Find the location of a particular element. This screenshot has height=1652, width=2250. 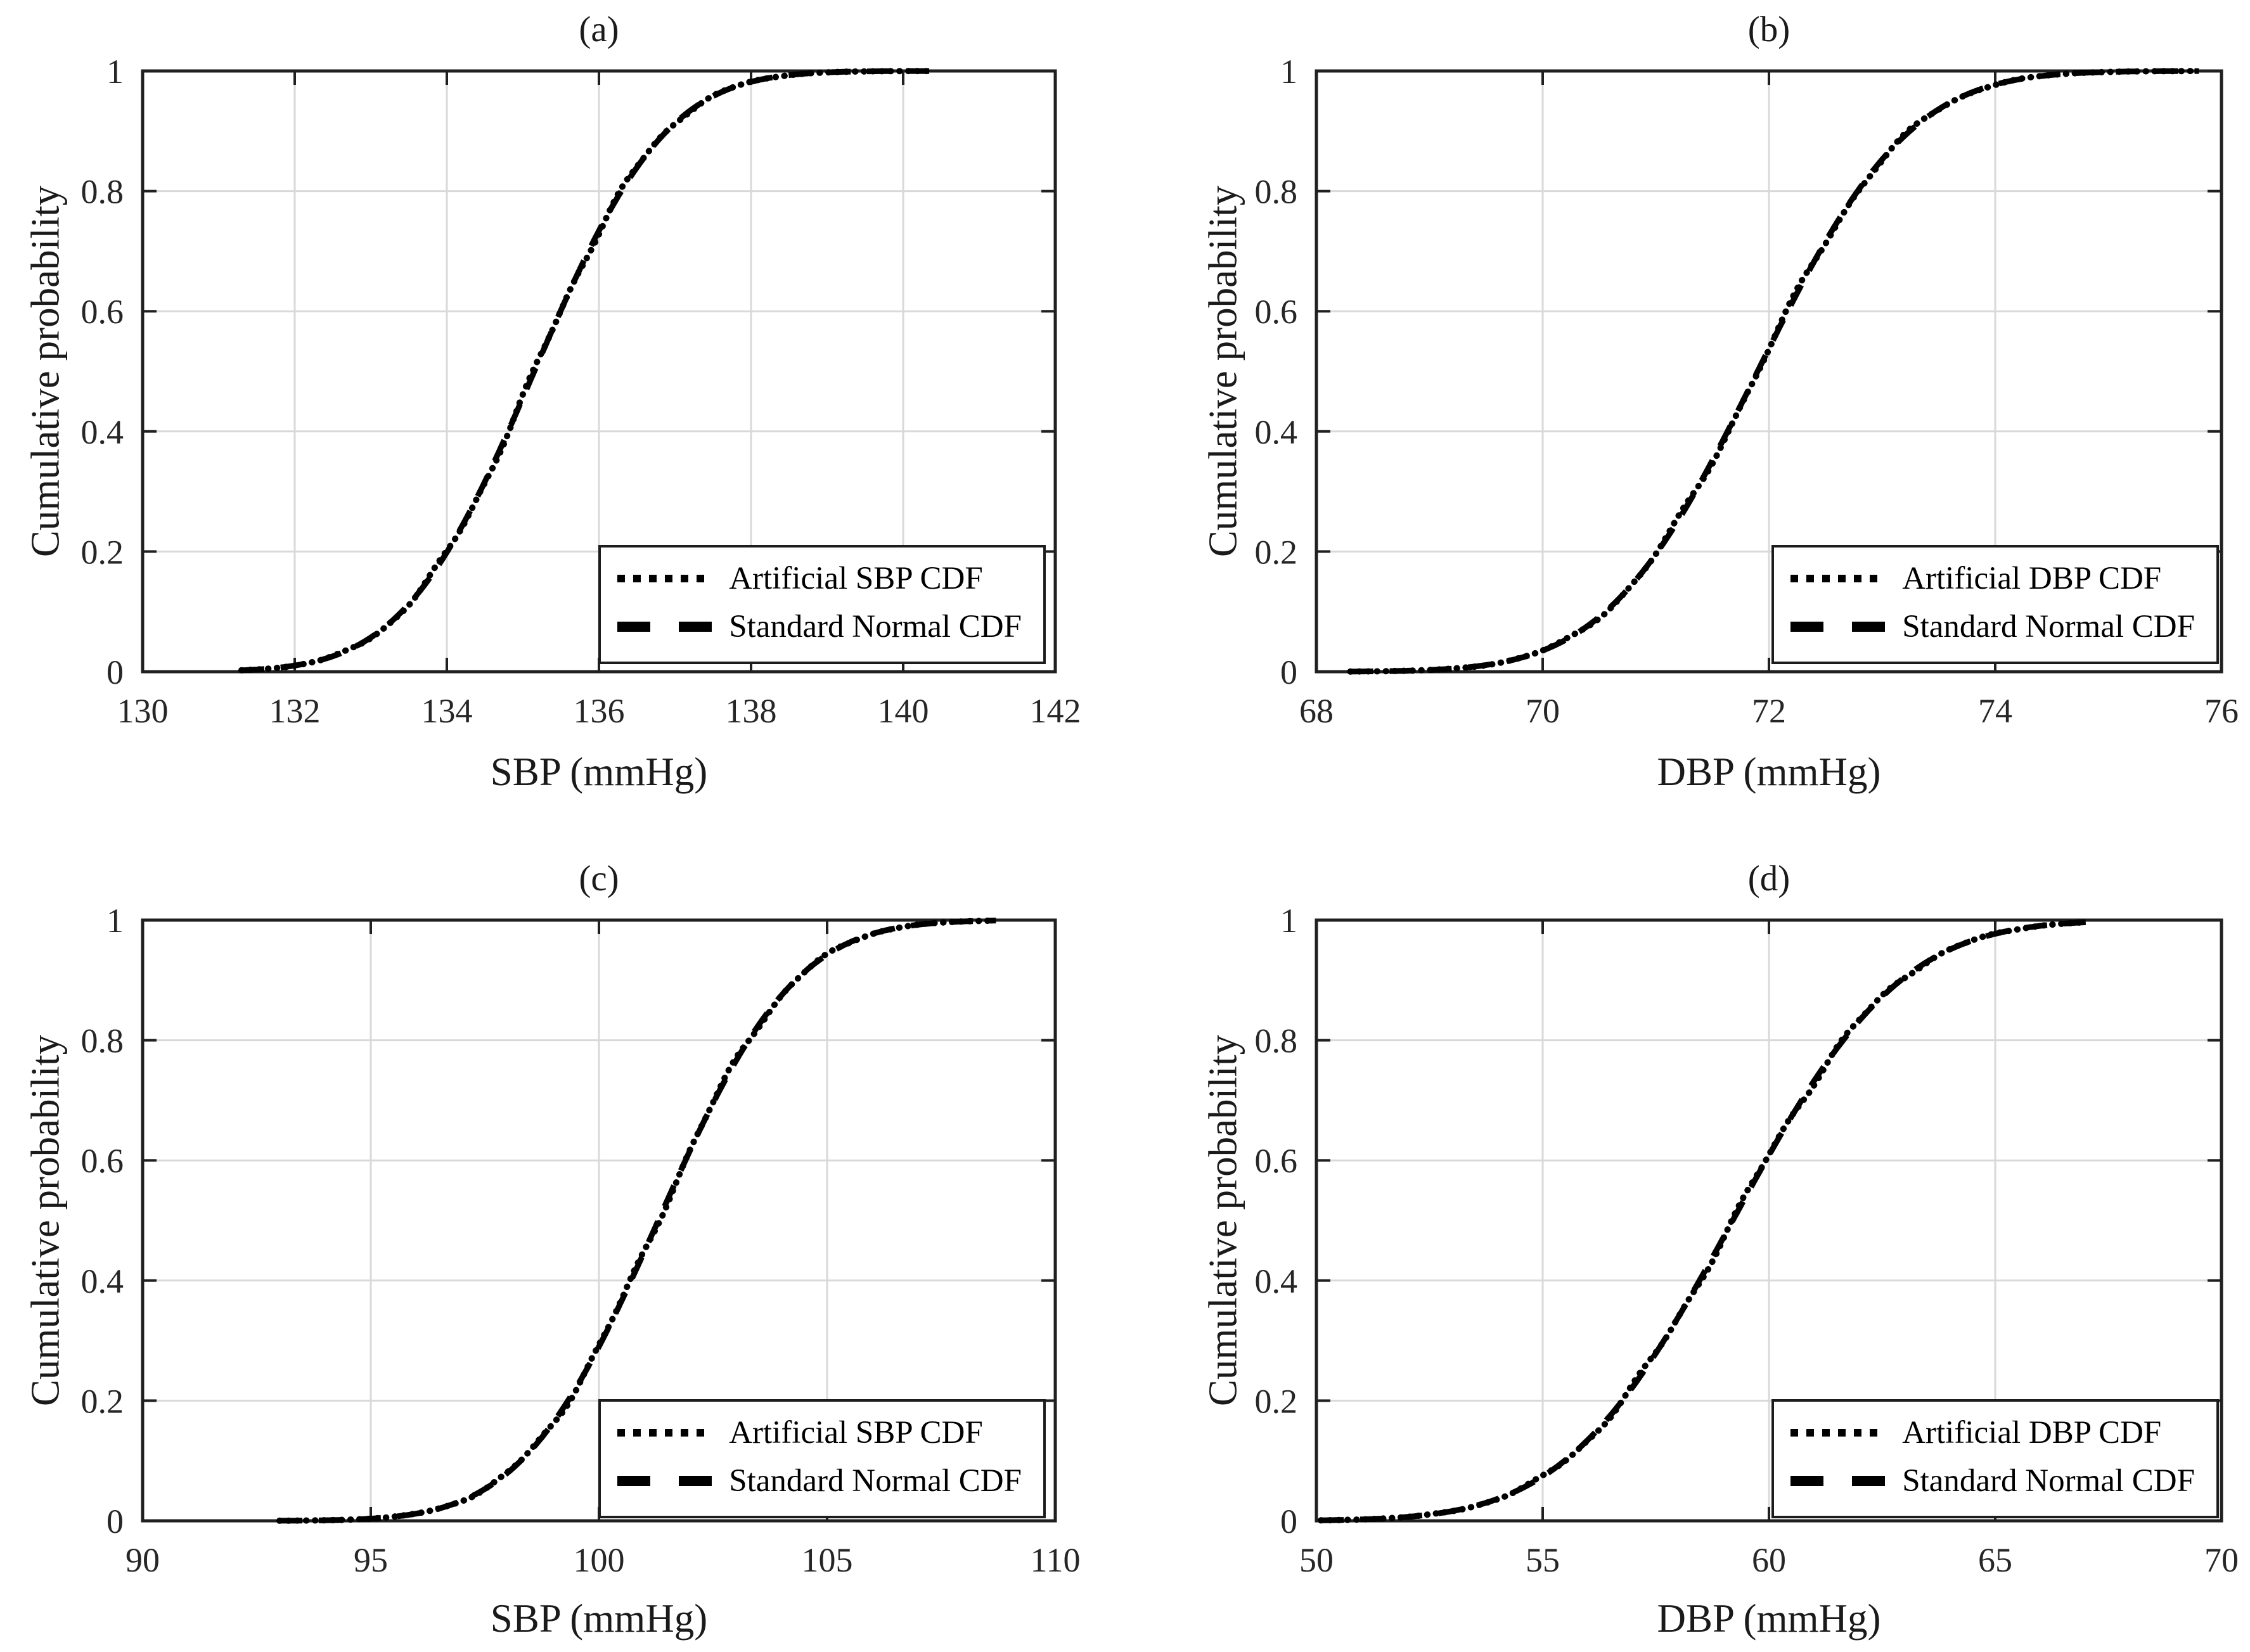

svg-text: 90 is located at coordinates (142, 1560).